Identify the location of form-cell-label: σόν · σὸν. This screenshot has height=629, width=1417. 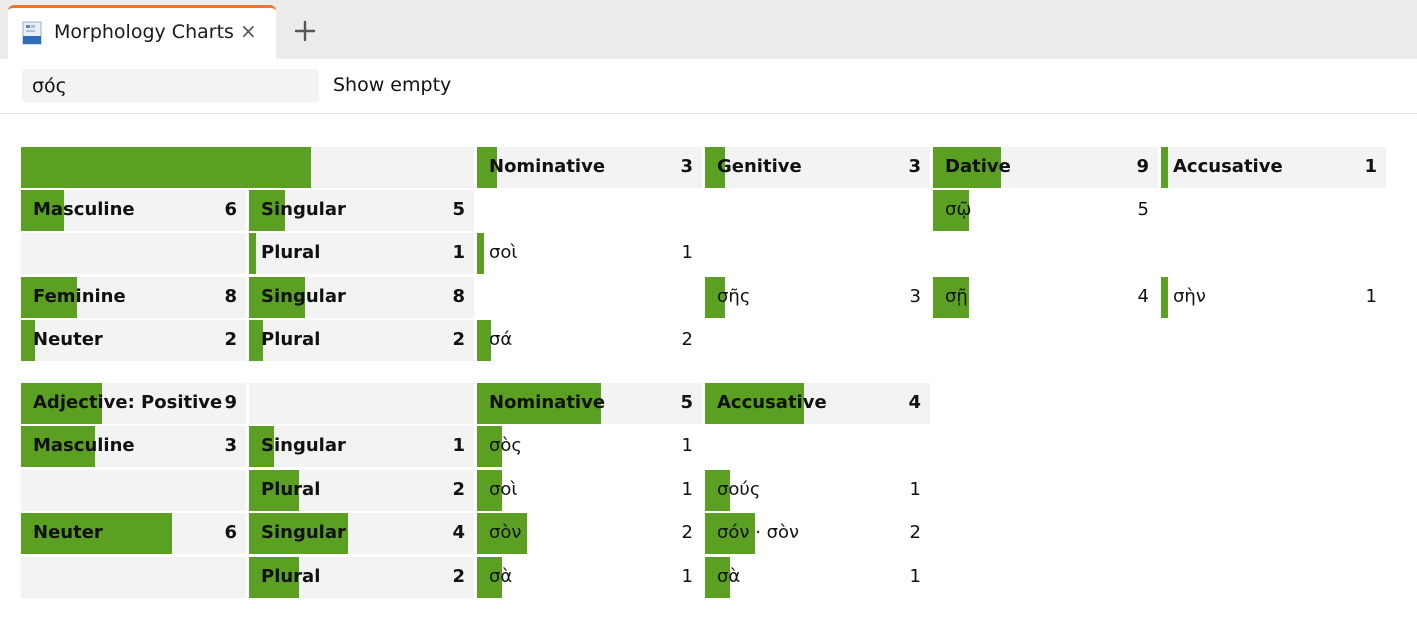
(758, 532).